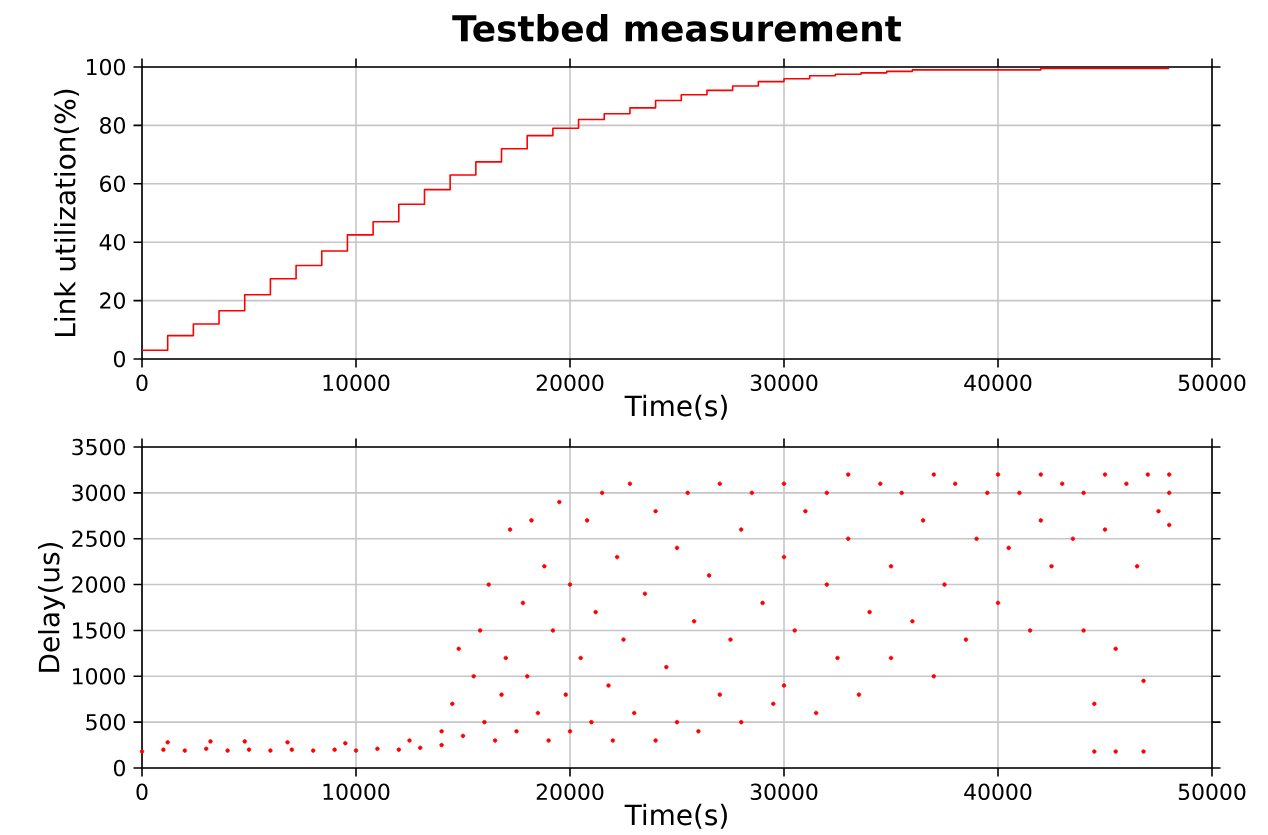 The height and width of the screenshot is (835, 1268). What do you see at coordinates (112, 300) in the screenshot?
I see `y-tick-label: 20` at bounding box center [112, 300].